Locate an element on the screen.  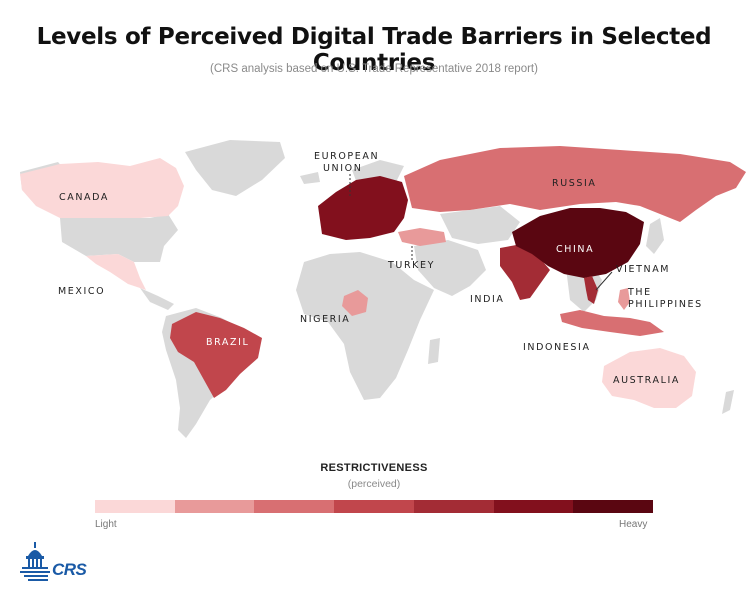
legend-subtitle: (perceived) is located at coordinates (374, 484).